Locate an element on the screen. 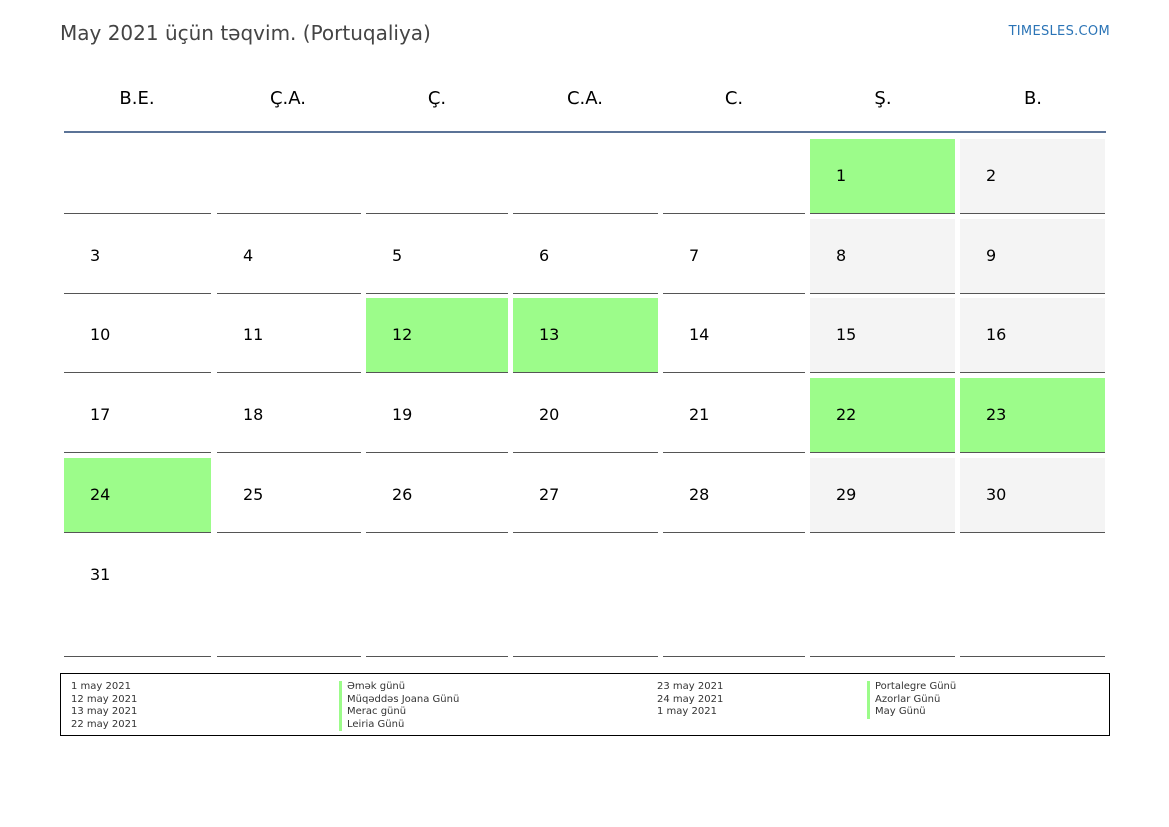  weekday-label: C. is located at coordinates (734, 98).